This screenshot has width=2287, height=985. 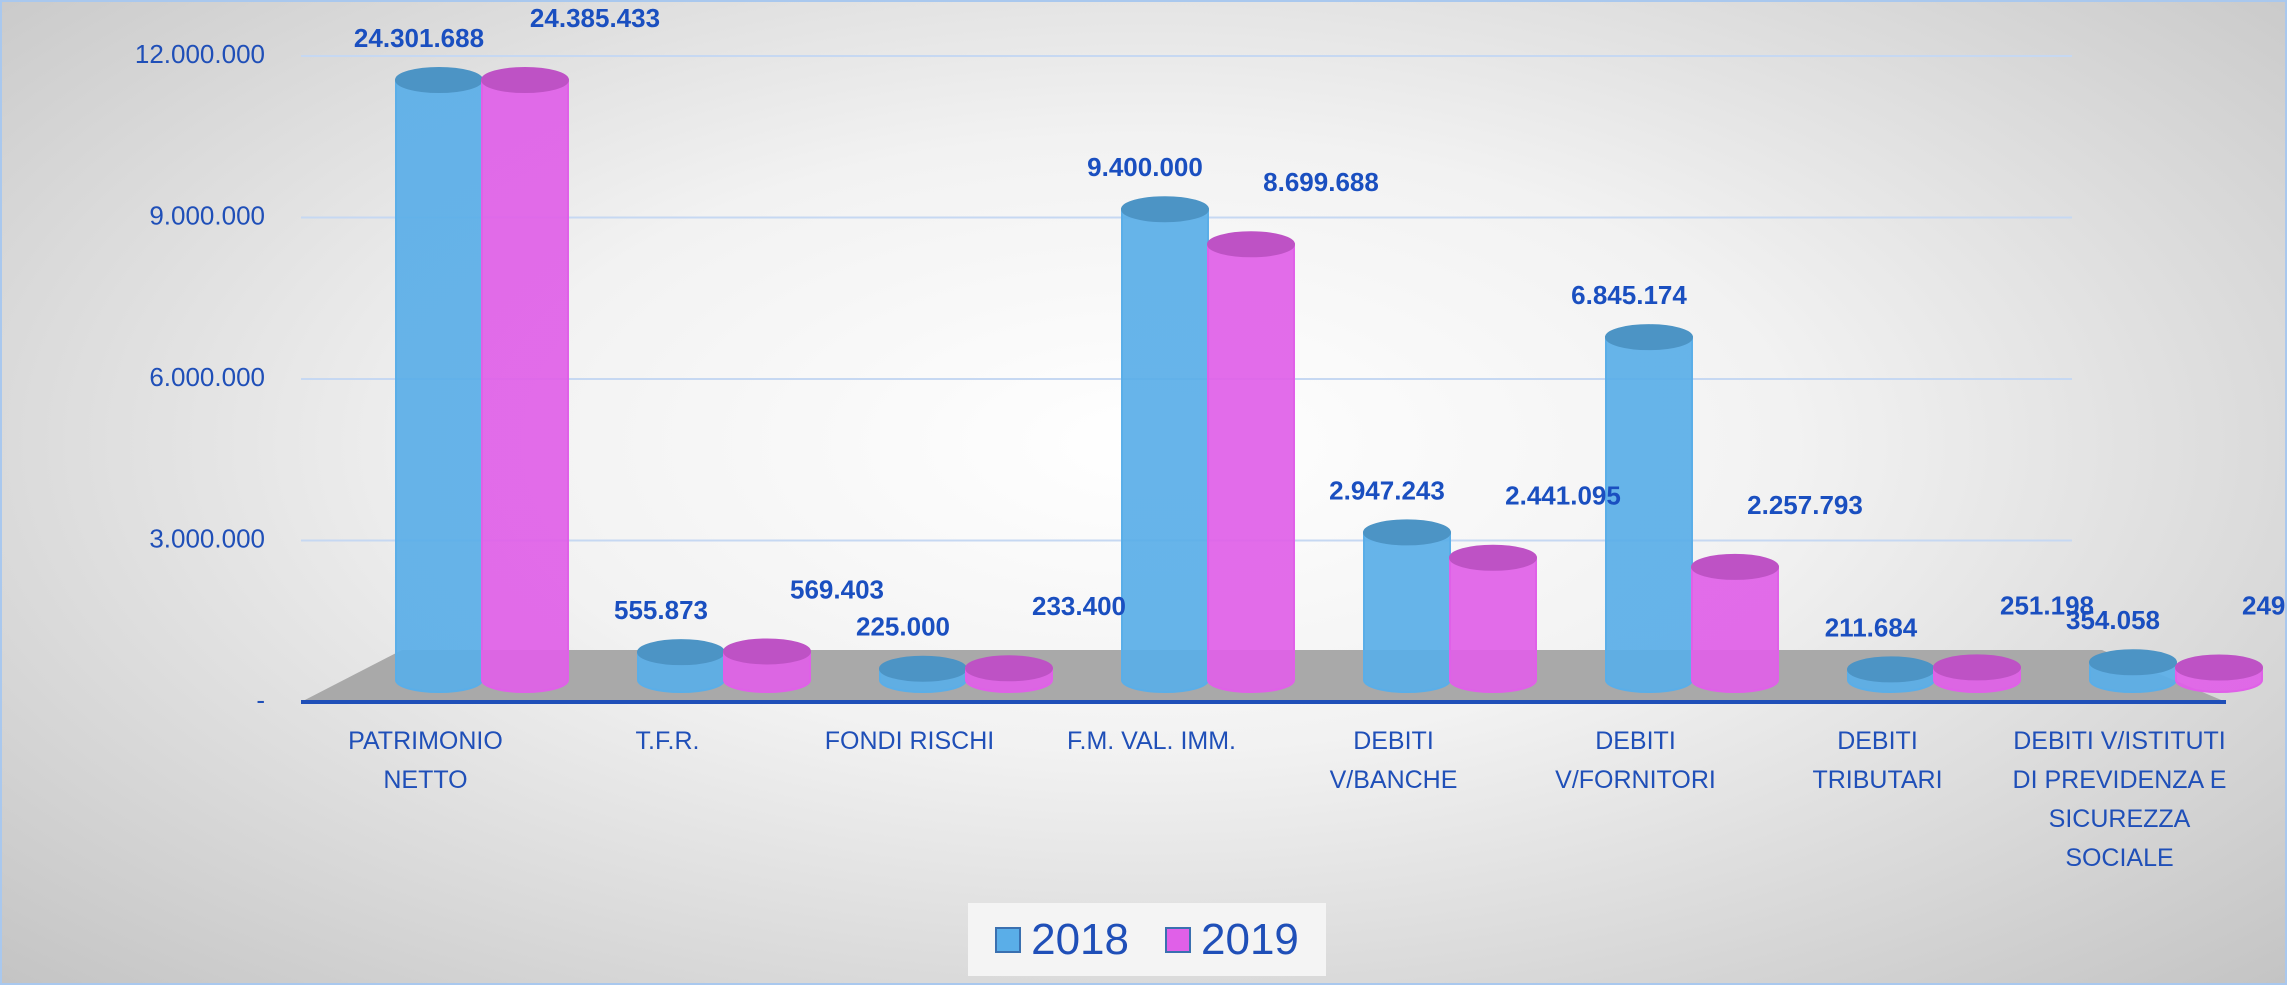 What do you see at coordinates (425, 760) in the screenshot?
I see `x-tick-label: PATRIMONIO NETTO` at bounding box center [425, 760].